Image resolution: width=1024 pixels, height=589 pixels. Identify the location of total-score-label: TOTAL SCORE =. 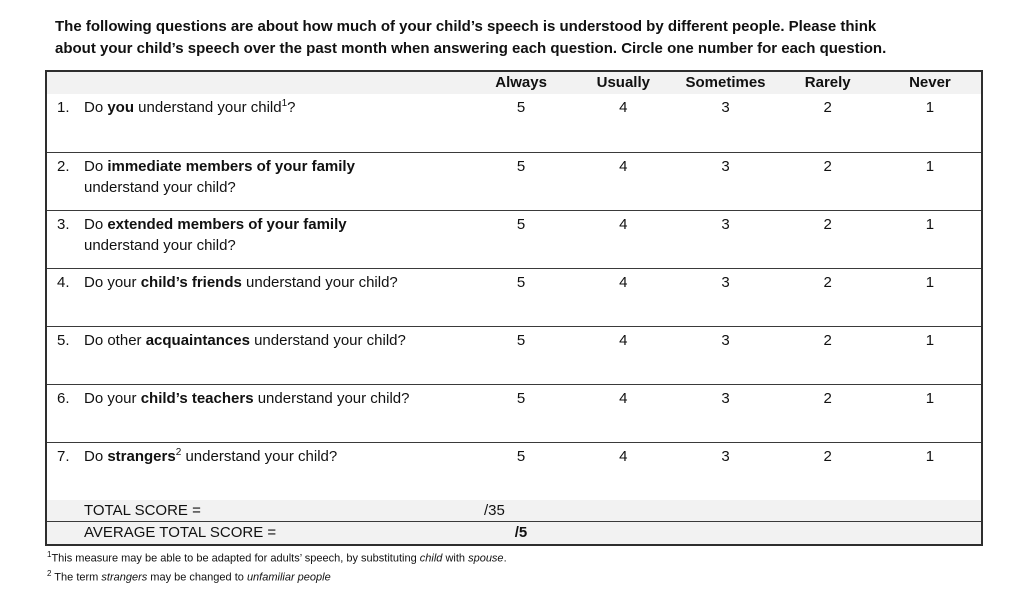
(142, 510).